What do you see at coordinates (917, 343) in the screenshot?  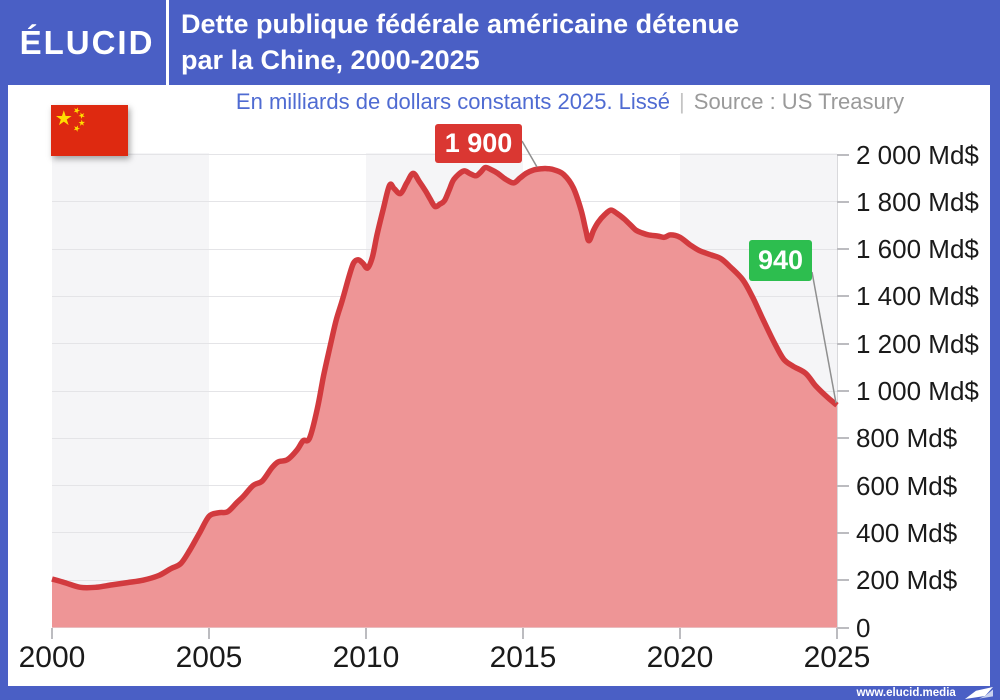 I see `y-axis-label: 1 200 Md$` at bounding box center [917, 343].